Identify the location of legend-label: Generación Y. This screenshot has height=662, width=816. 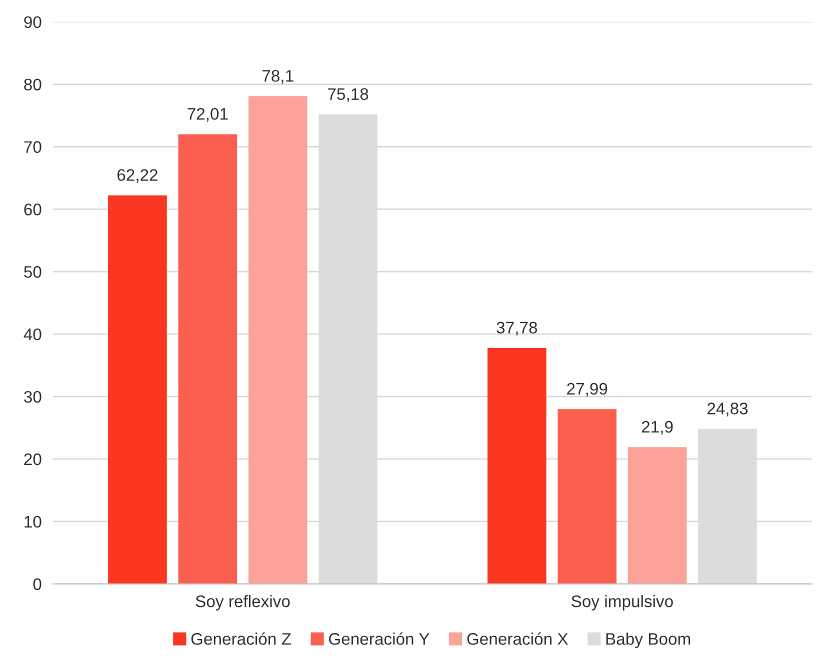
(379, 638).